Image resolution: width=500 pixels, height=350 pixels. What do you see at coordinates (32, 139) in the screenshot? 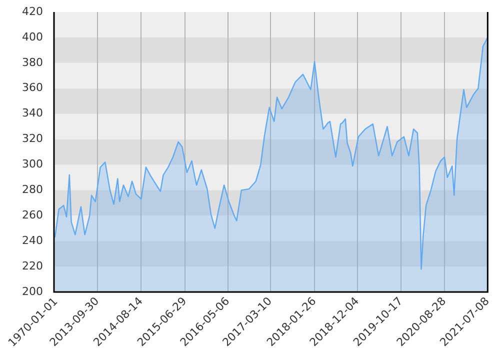
I see `y-tick-label: 320` at bounding box center [32, 139].